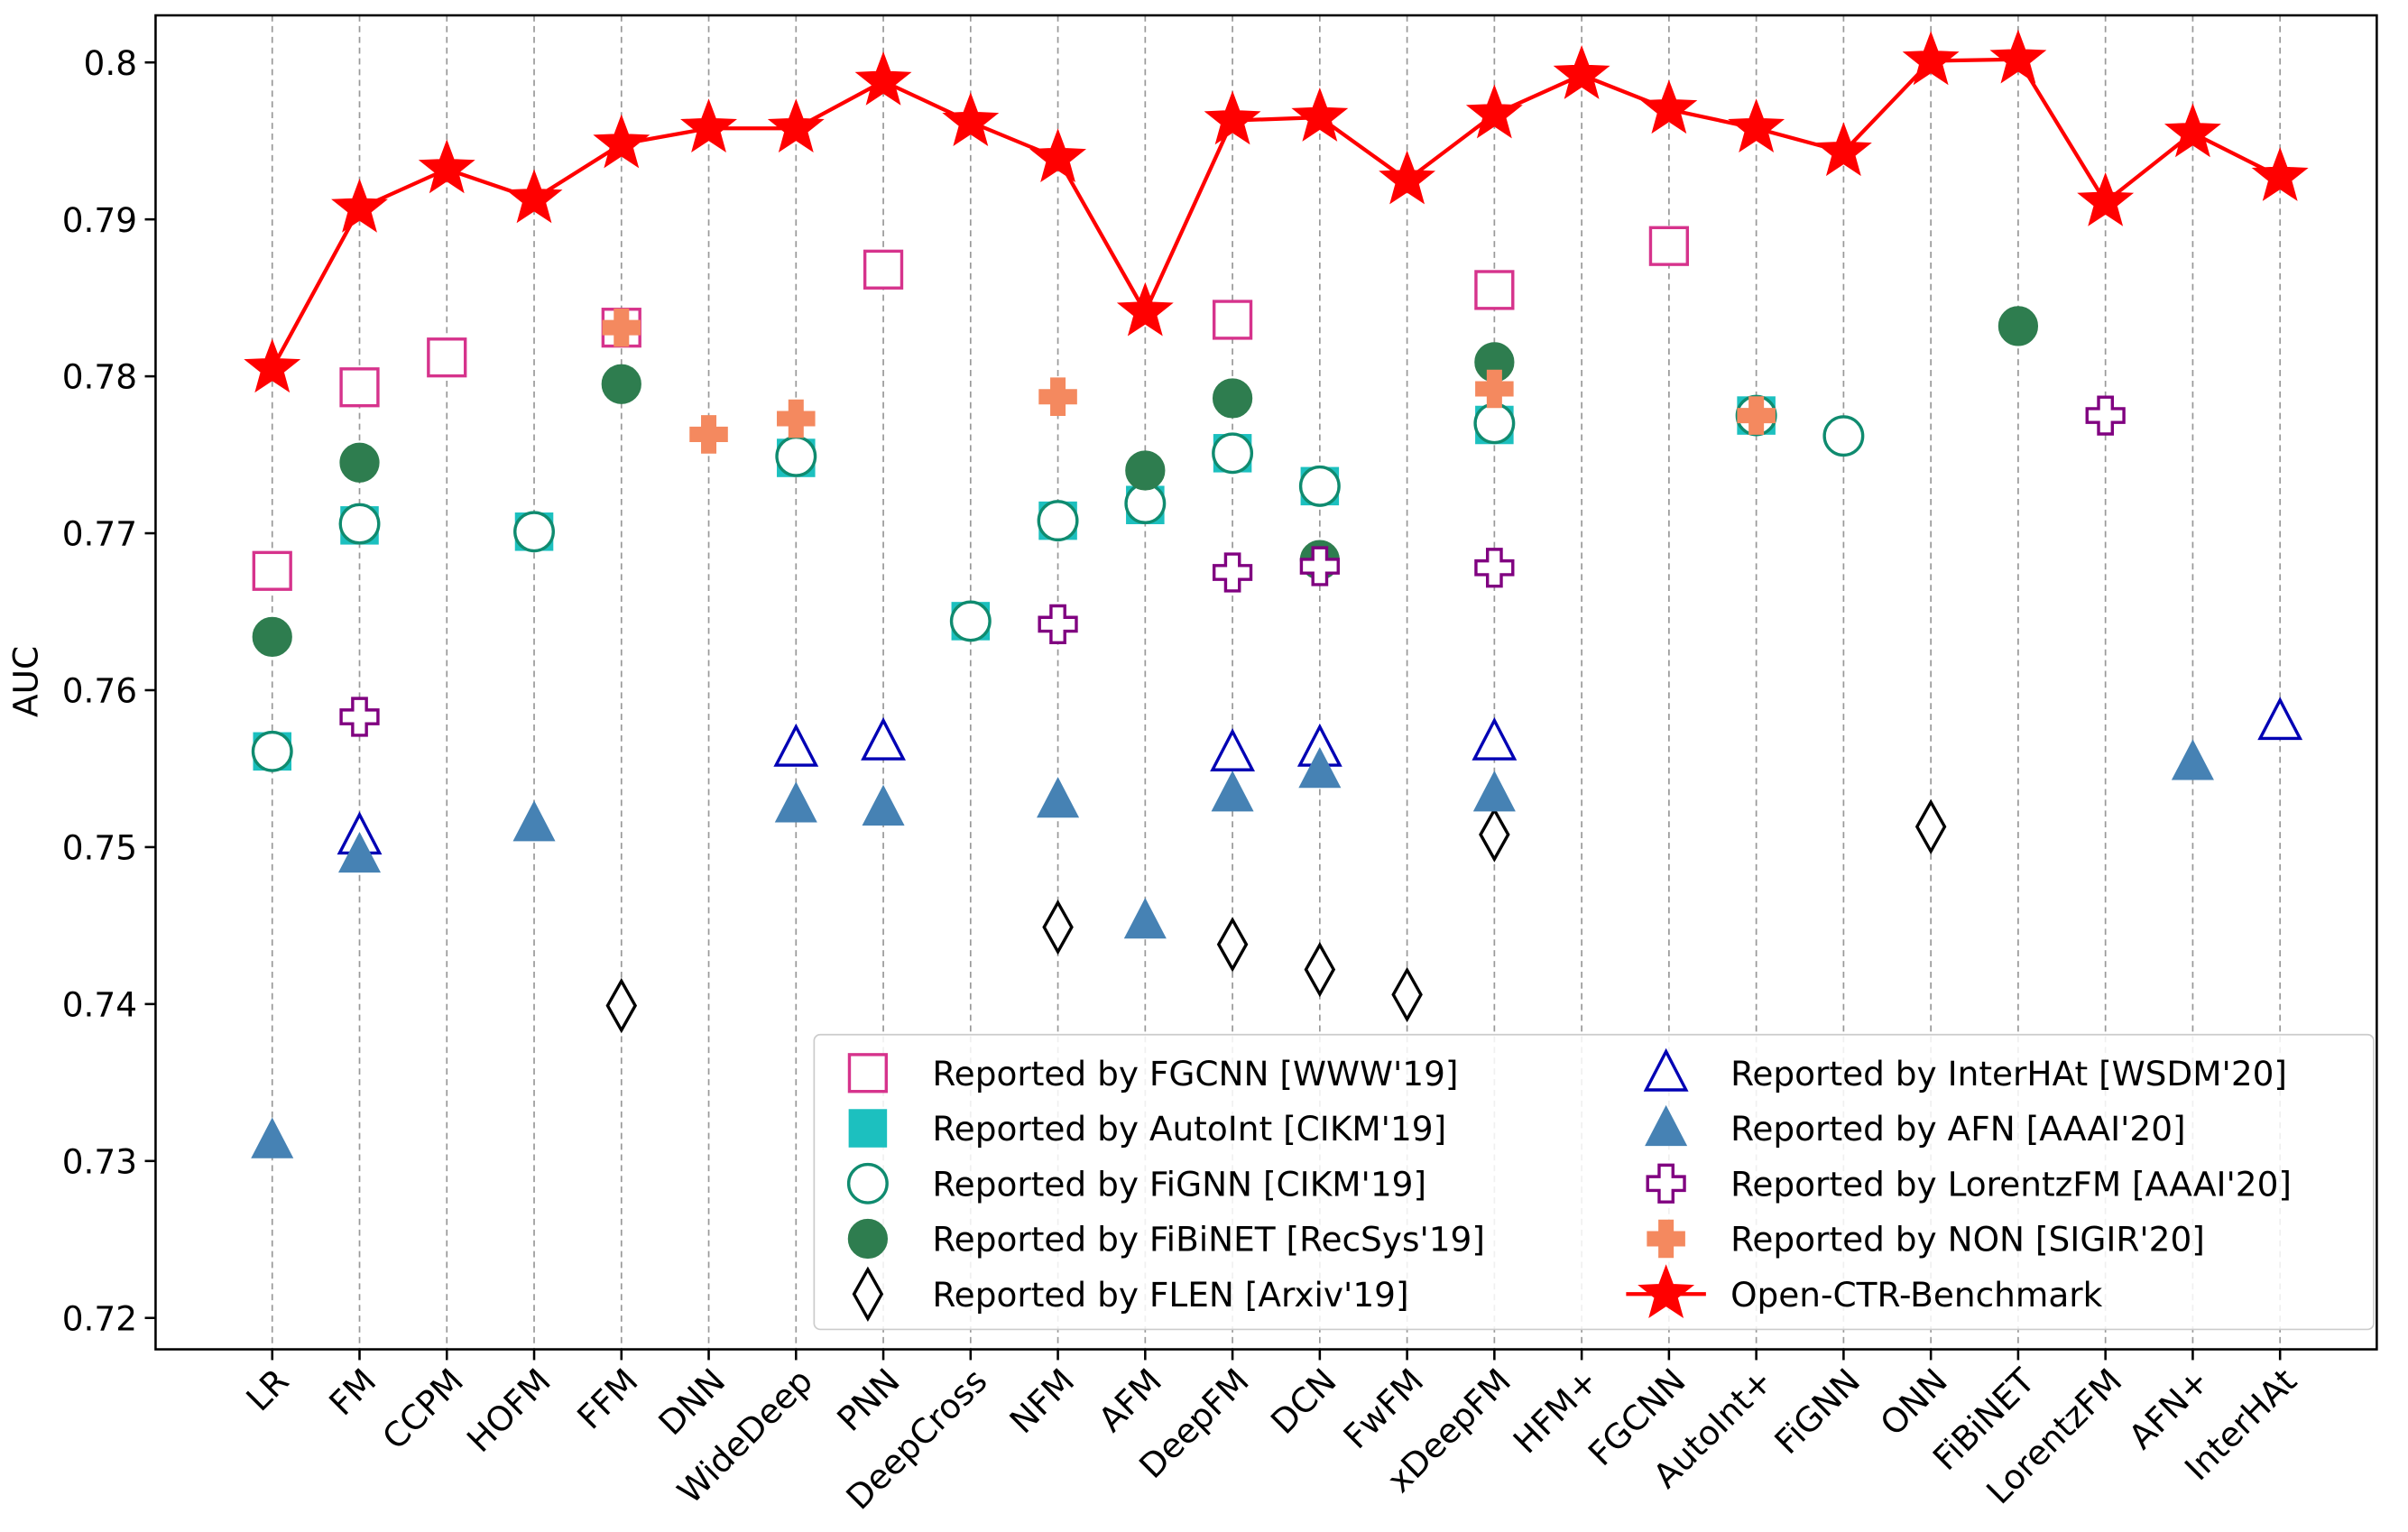  What do you see at coordinates (99, 1004) in the screenshot?
I see `y-tick-label: 0.74` at bounding box center [99, 1004].